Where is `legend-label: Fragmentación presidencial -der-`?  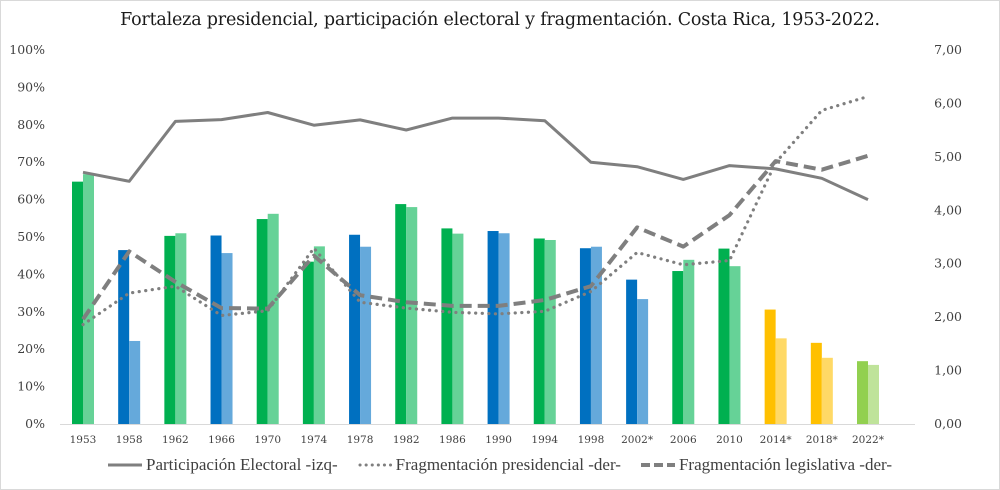 legend-label: Fragmentación presidencial -der- is located at coordinates (508, 464).